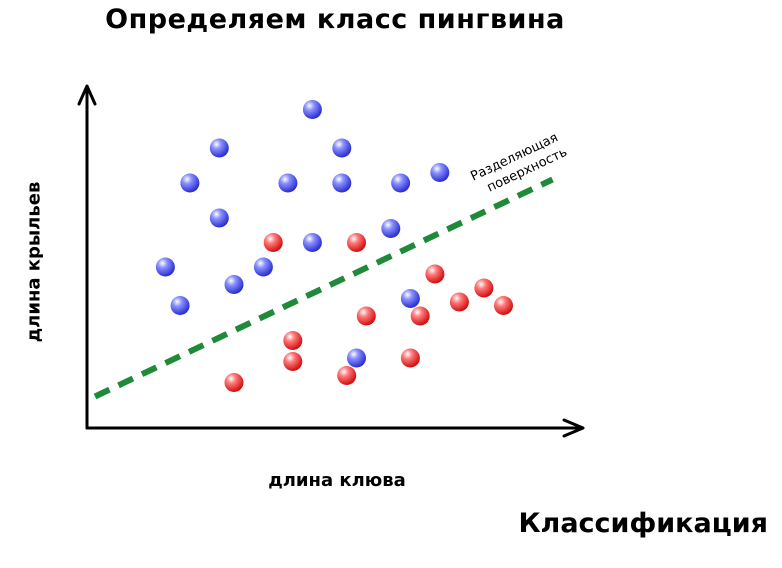 The height and width of the screenshot is (568, 782). Describe the element at coordinates (87, 95) in the screenshot. I see `y-axis-arrow` at that location.